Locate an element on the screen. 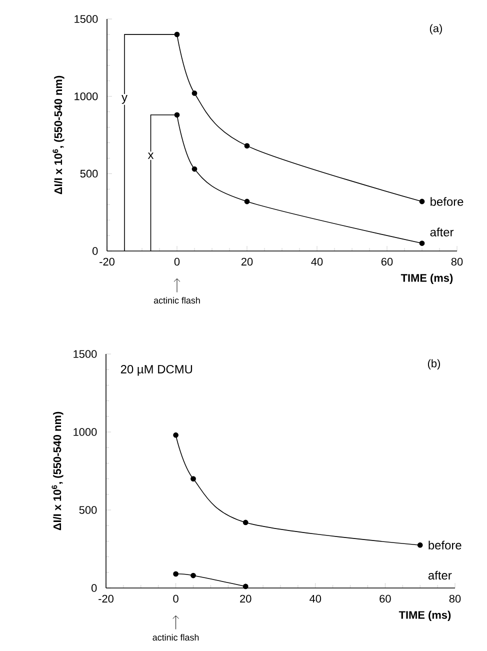 This screenshot has width=487, height=651. annotation: 20 µM DCMU is located at coordinates (156, 370).